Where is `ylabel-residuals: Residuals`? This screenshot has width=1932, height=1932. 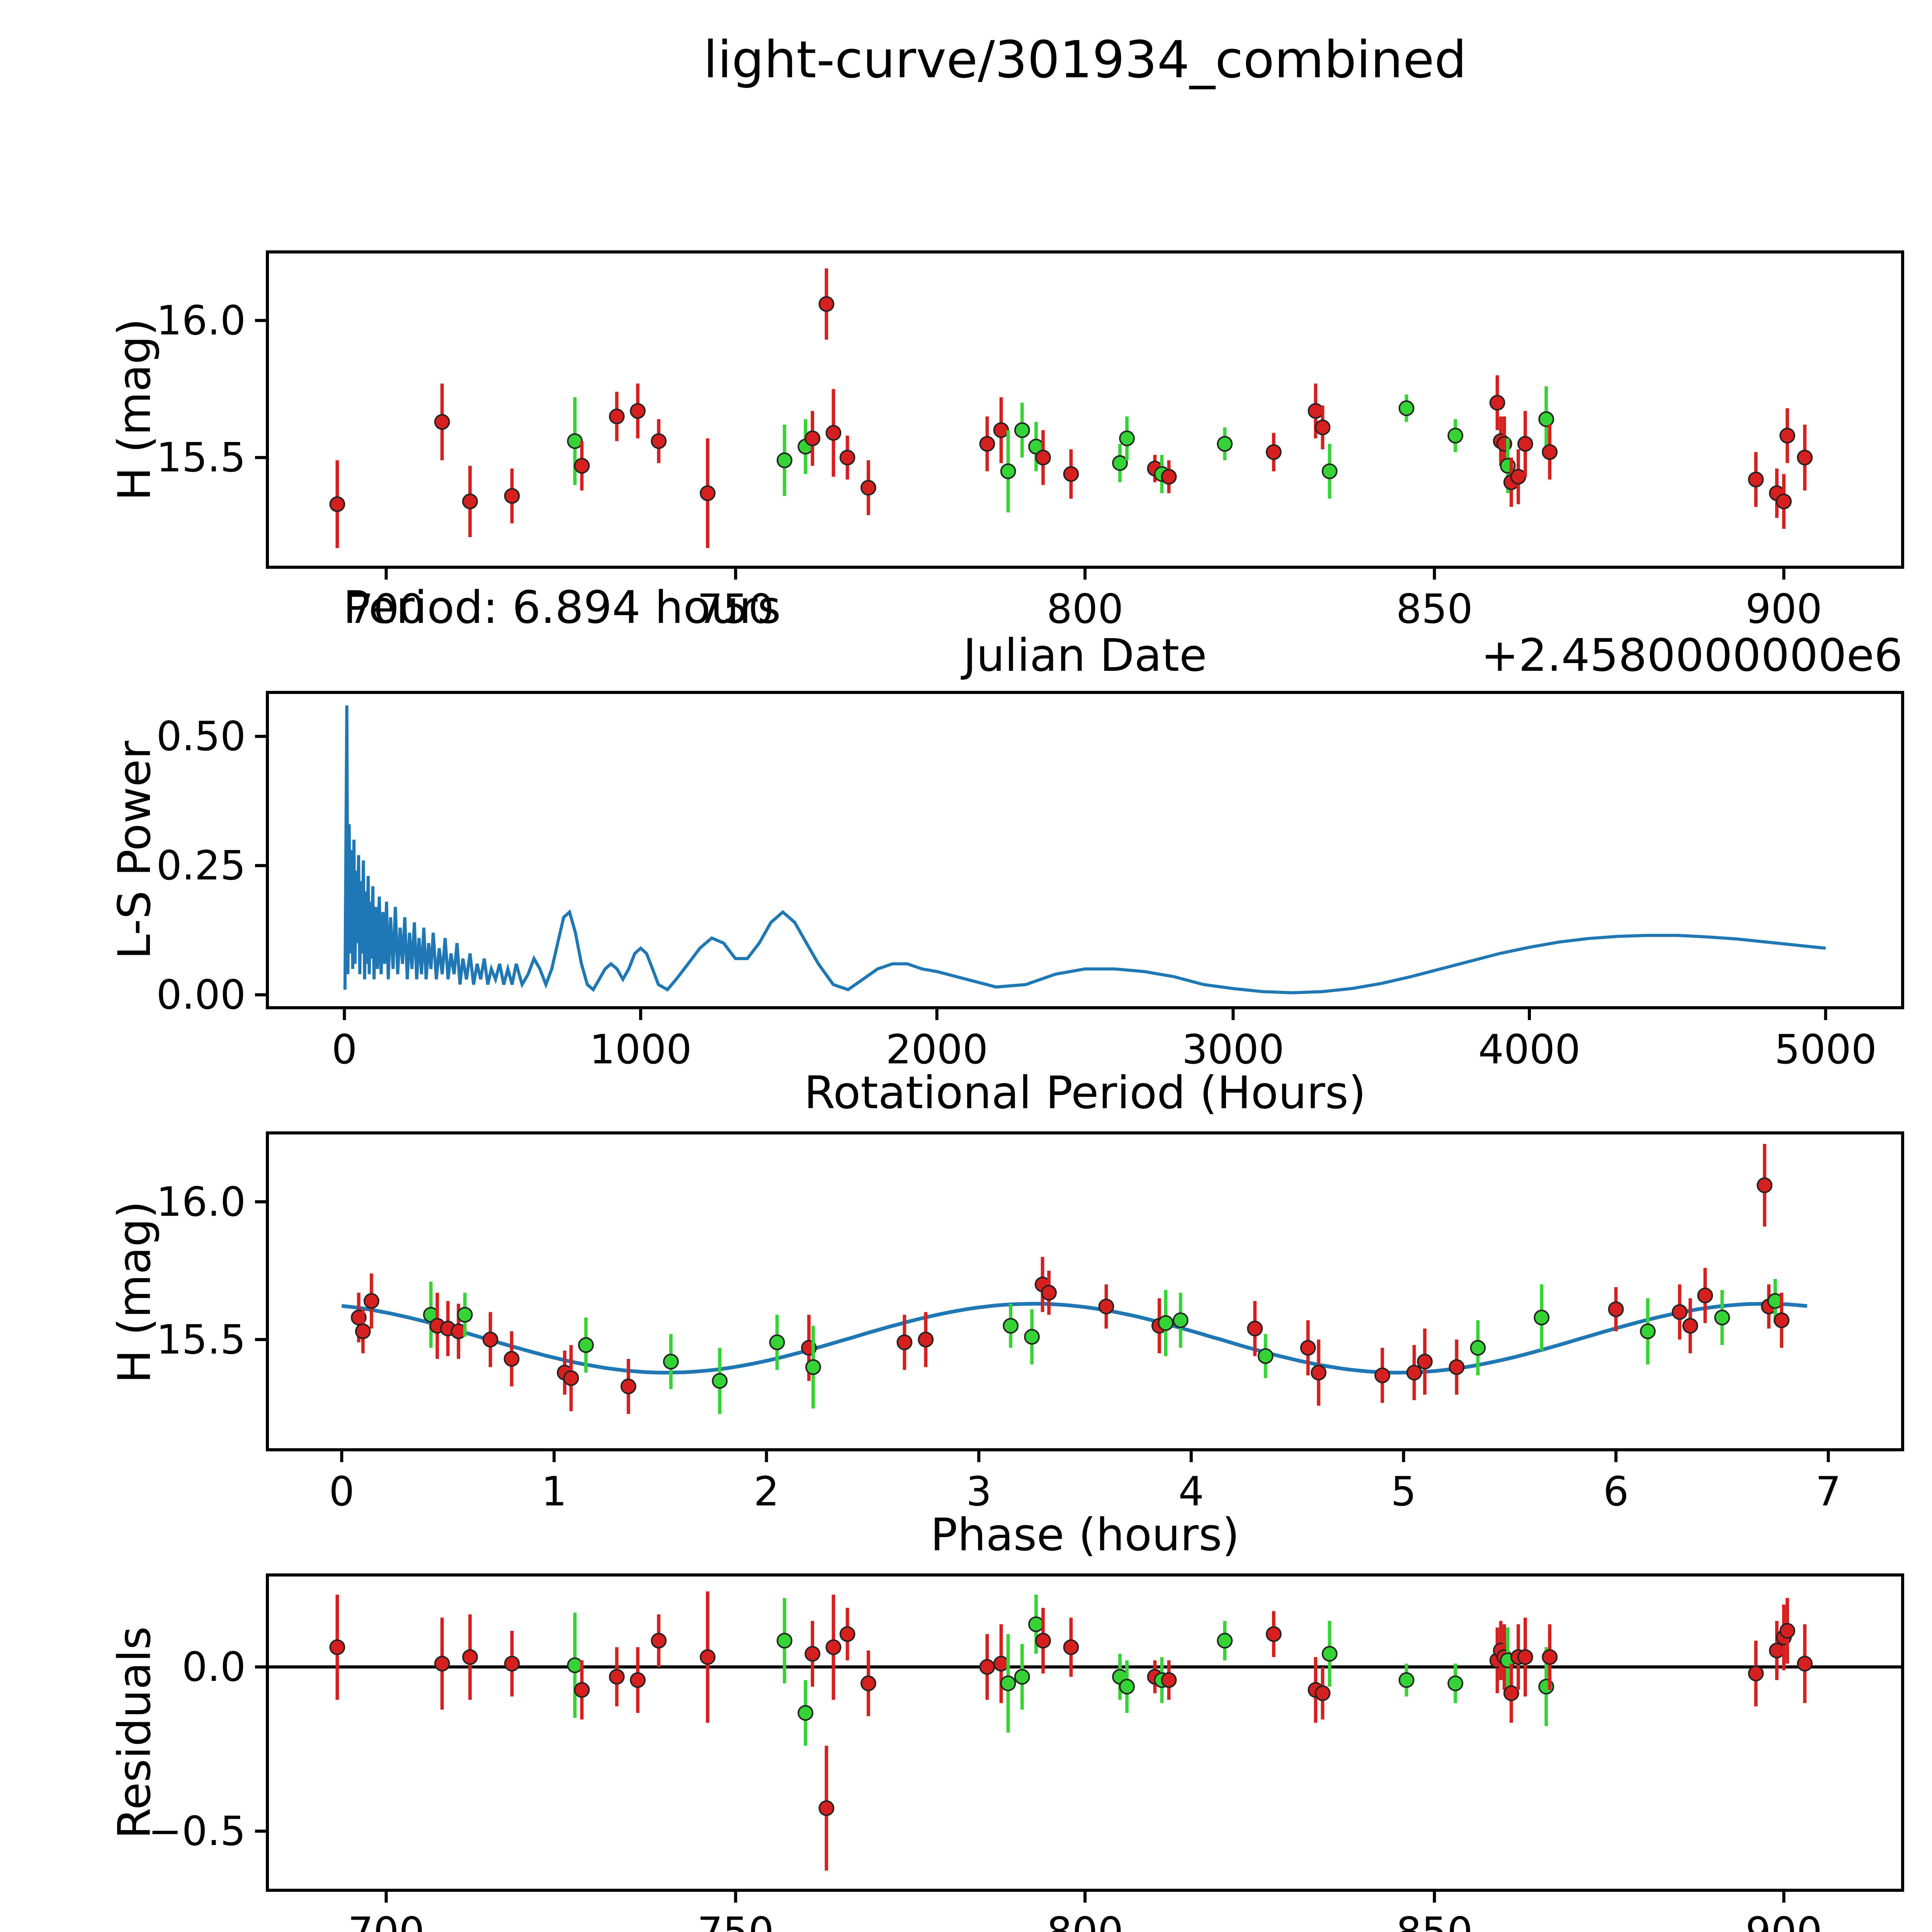 ylabel-residuals: Residuals is located at coordinates (135, 1732).